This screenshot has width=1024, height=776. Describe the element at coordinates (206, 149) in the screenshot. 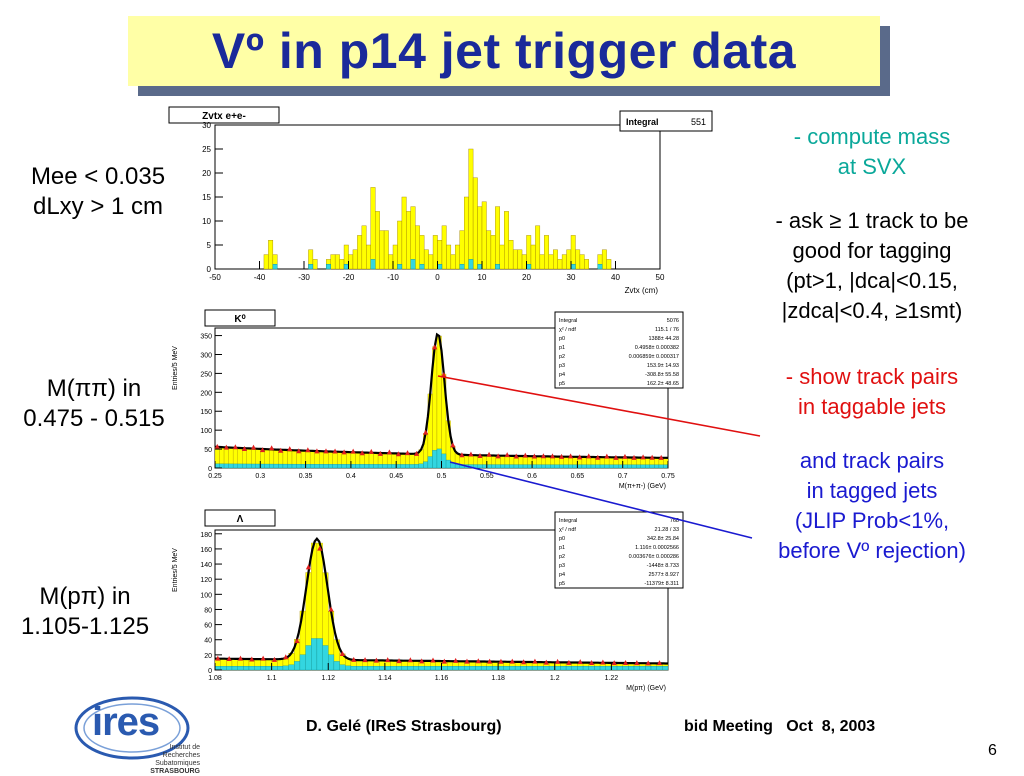

I see `y-tick-label: 25` at that location.